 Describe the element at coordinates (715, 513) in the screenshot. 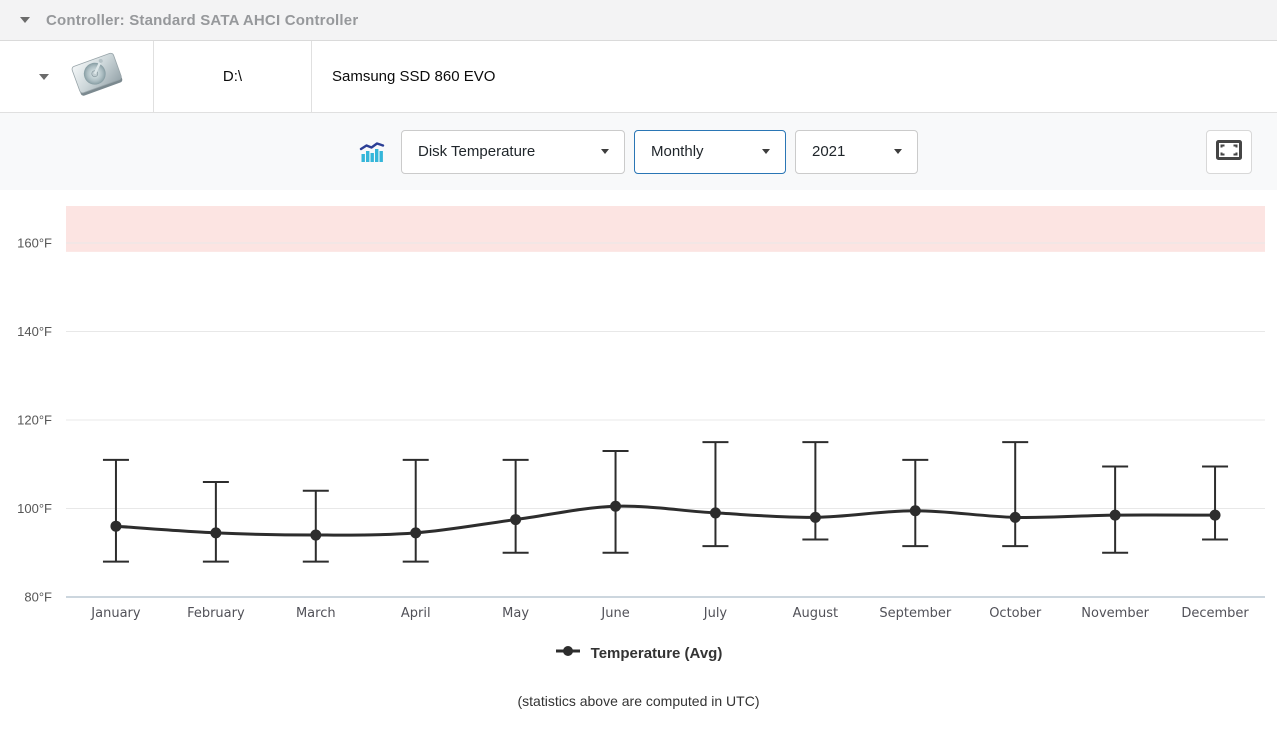

I see `chart-point-July` at that location.